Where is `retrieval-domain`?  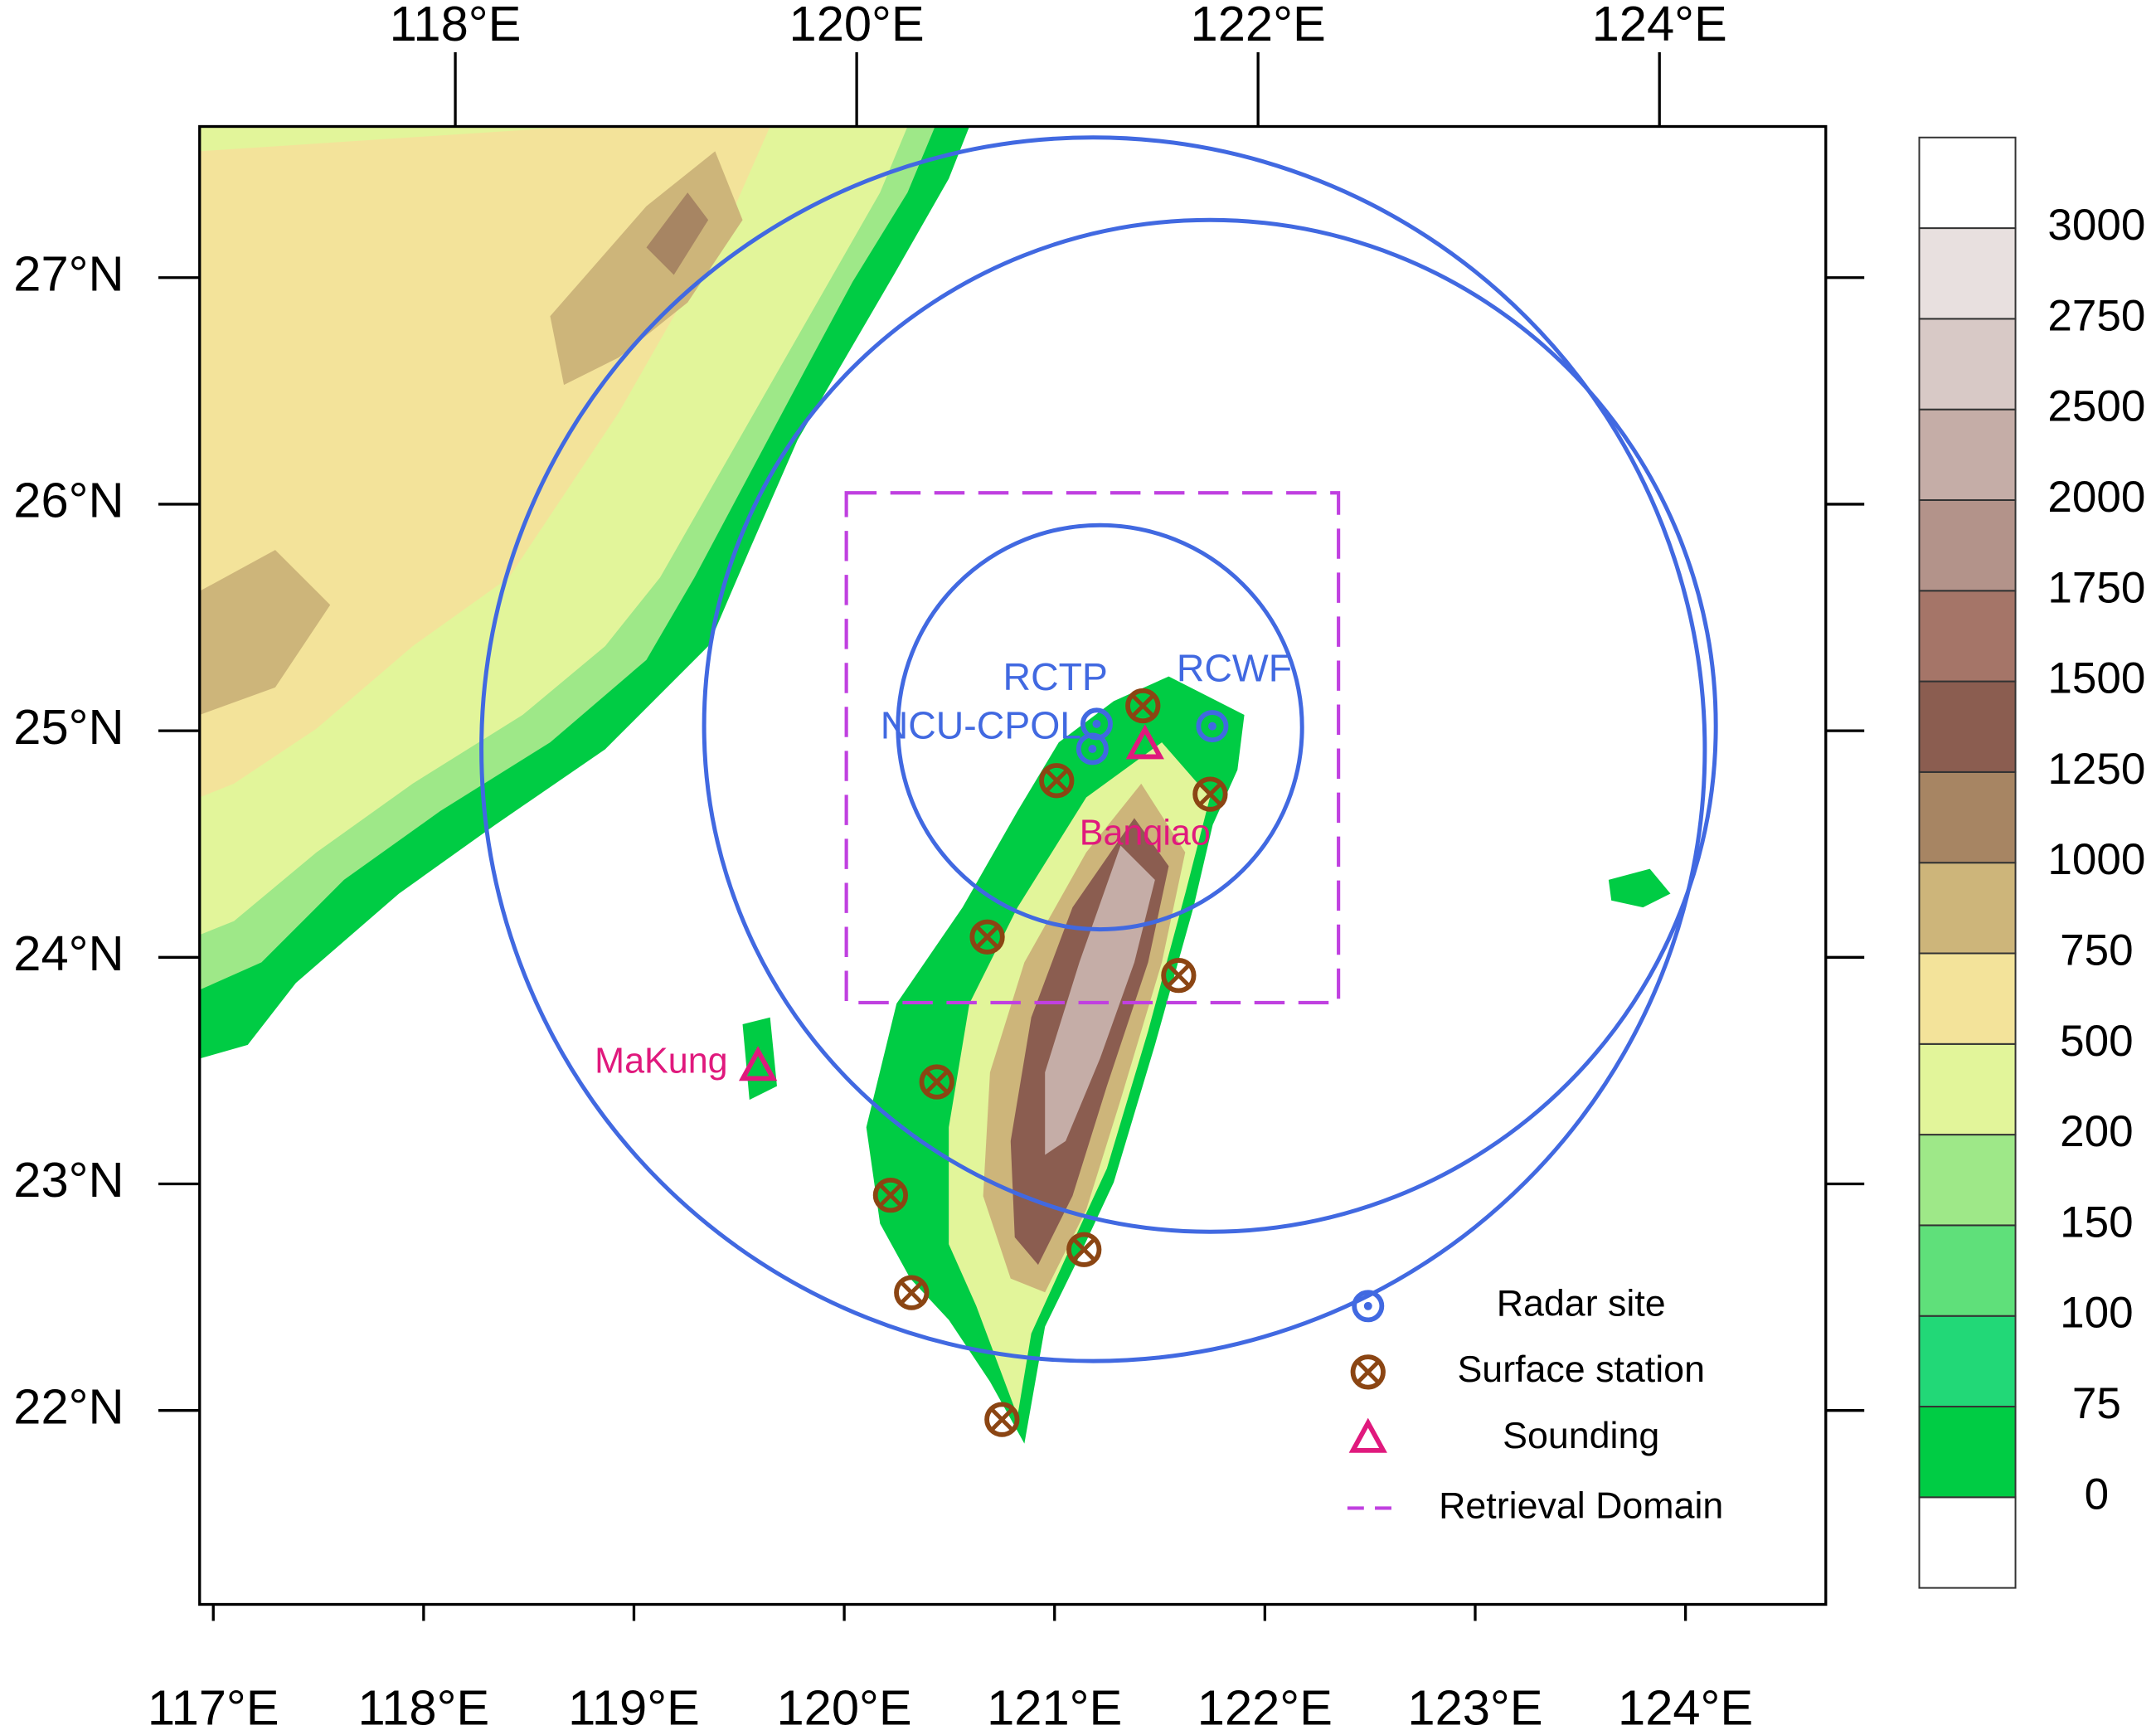 retrieval-domain is located at coordinates (1092, 748).